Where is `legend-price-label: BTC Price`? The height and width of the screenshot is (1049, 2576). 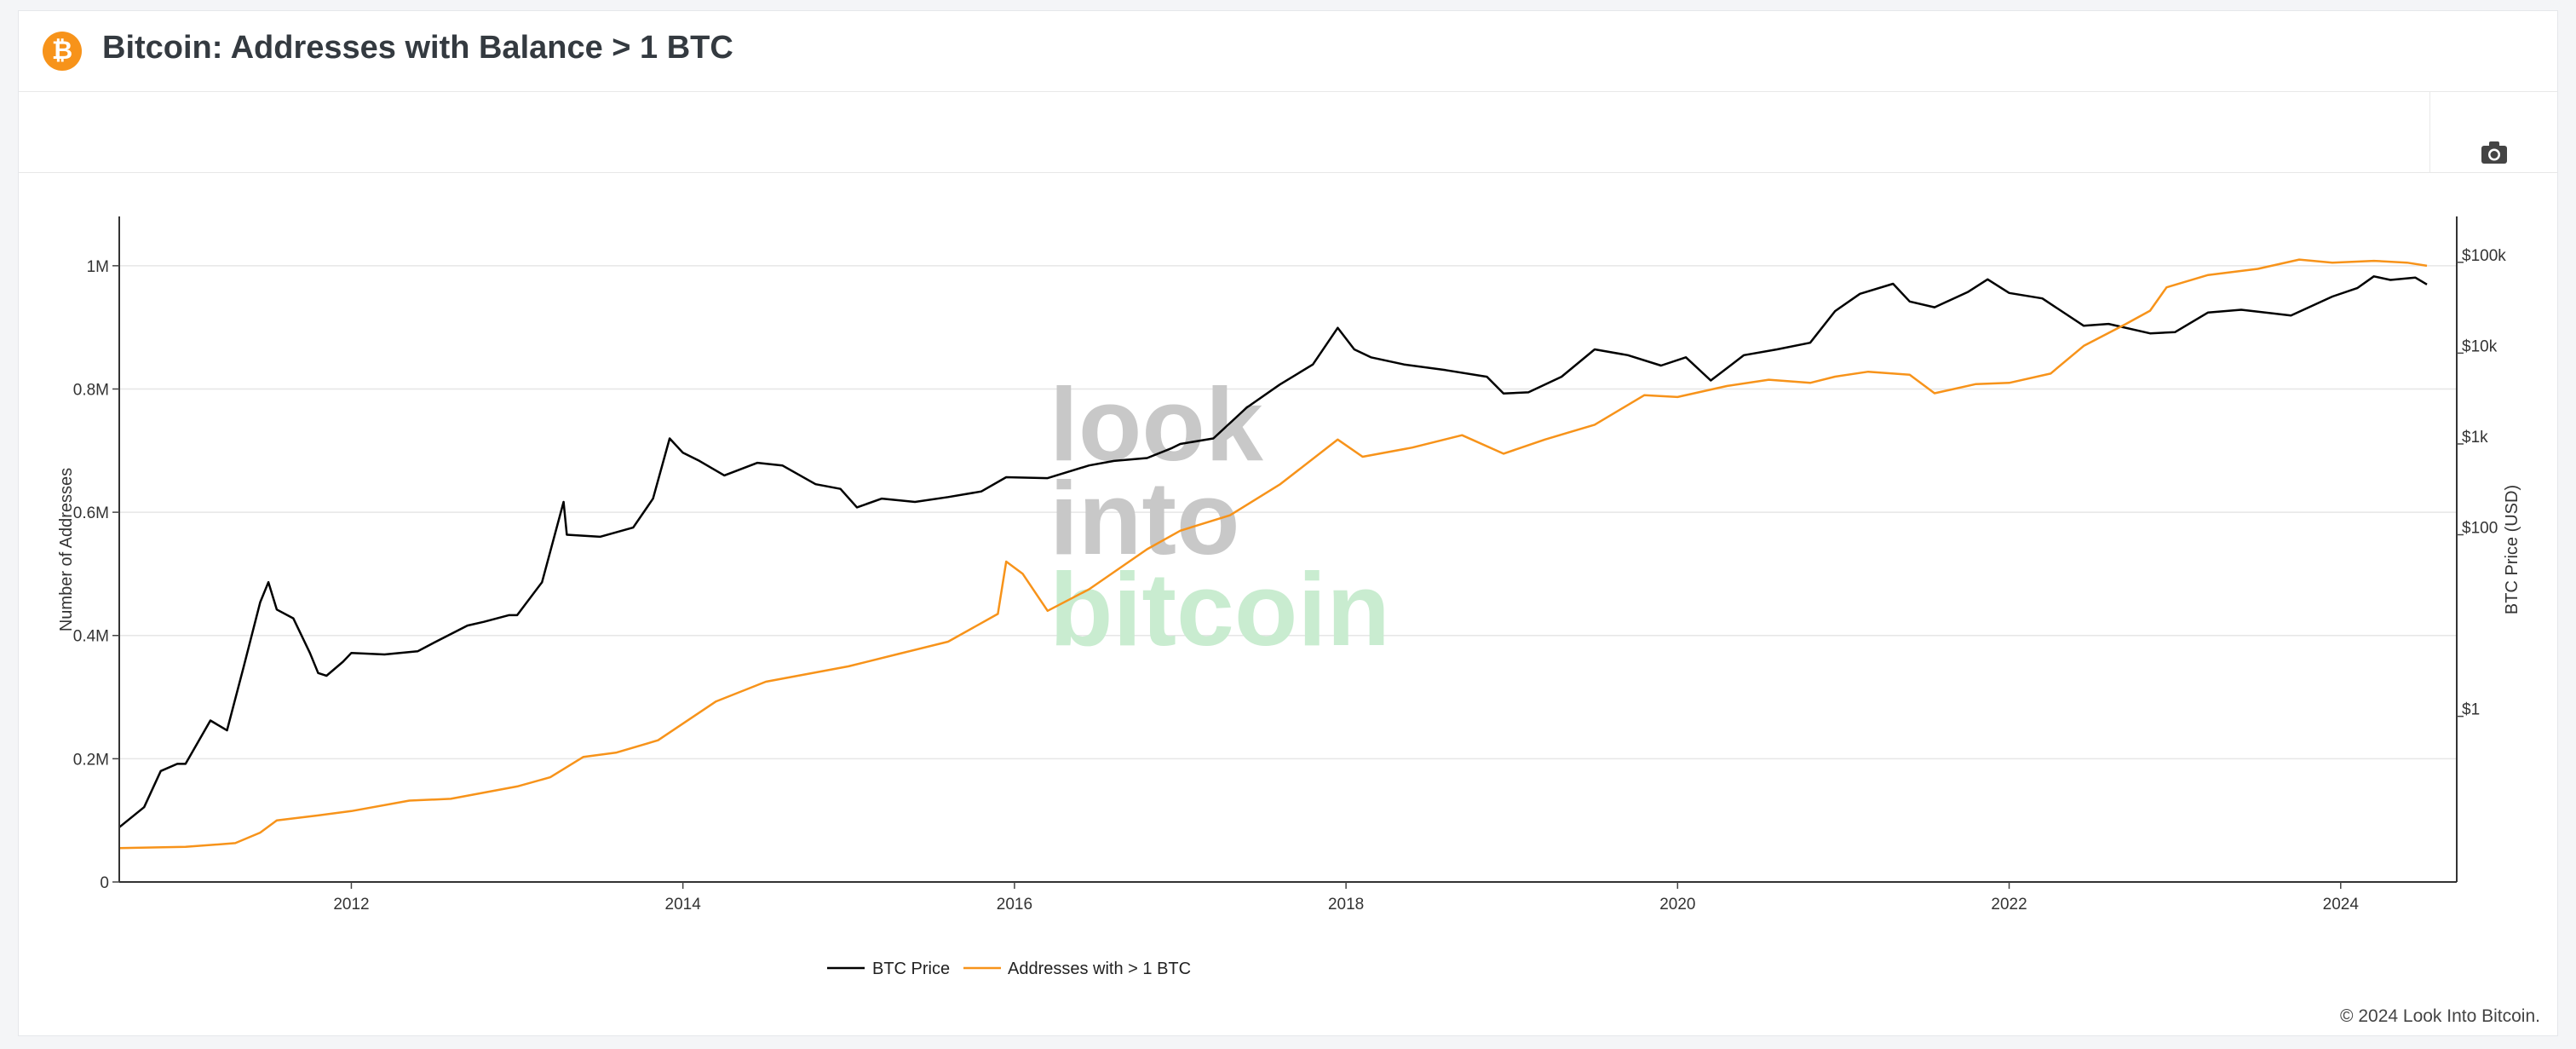 legend-price-label: BTC Price is located at coordinates (911, 969).